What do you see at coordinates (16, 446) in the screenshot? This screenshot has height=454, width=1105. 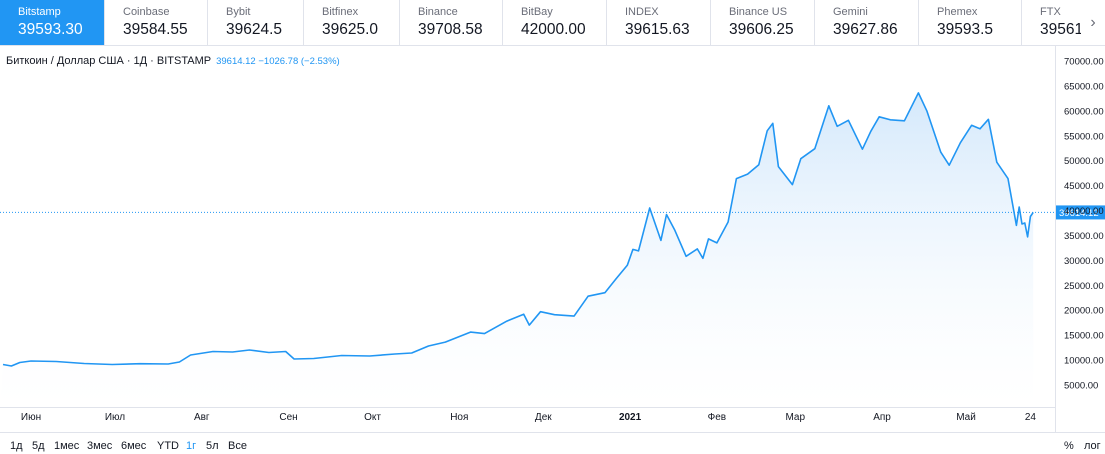 I see `range-button-1д: 1д` at bounding box center [16, 446].